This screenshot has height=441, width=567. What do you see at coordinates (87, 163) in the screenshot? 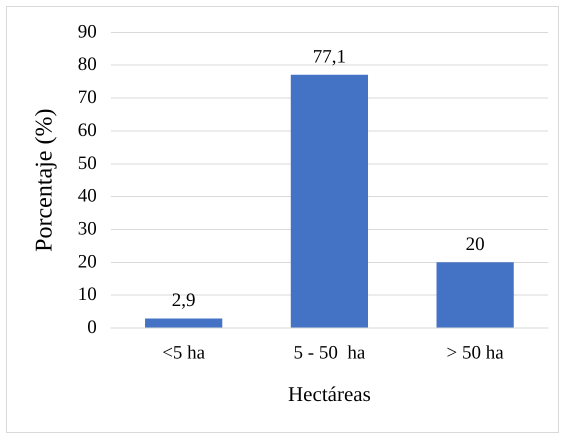
I see `y-tick-label: 50` at bounding box center [87, 163].